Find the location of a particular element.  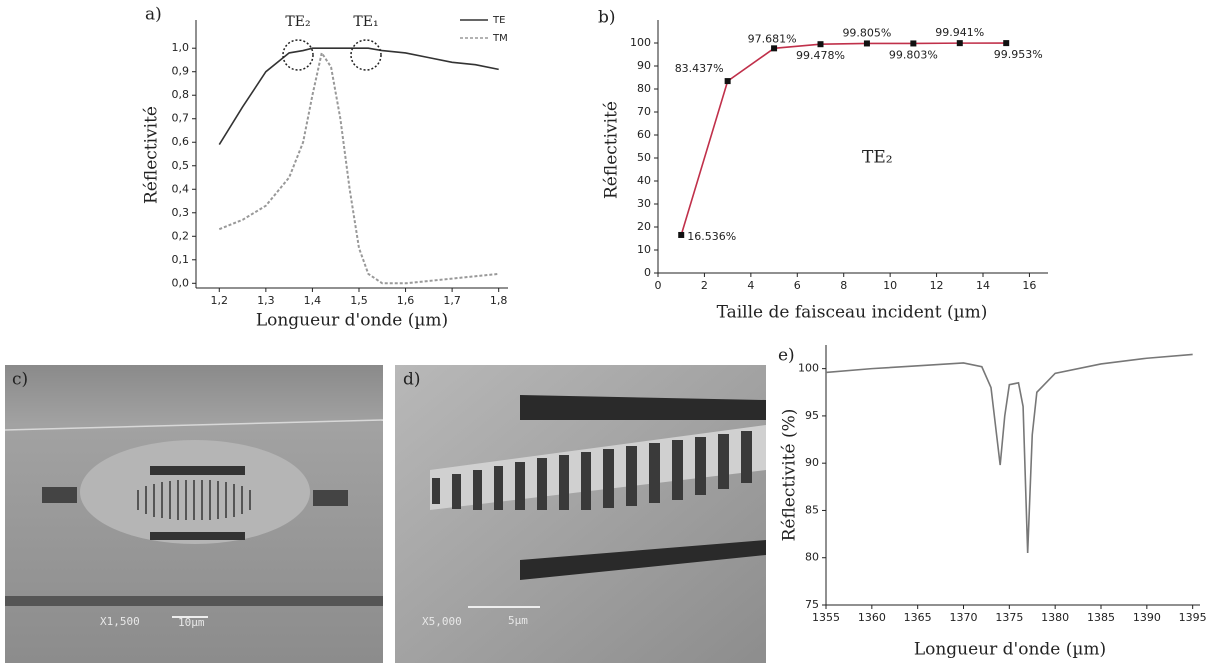

y-tick-label: 50 is located at coordinates (644, 157).